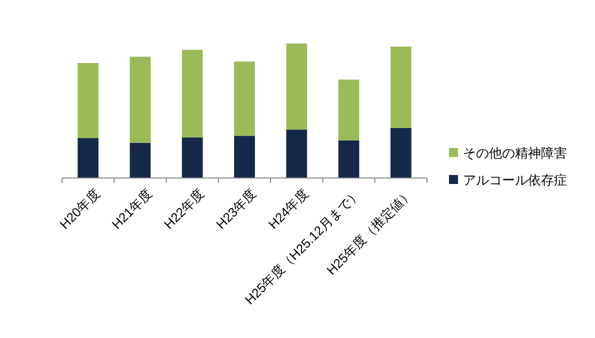  Describe the element at coordinates (236, 209) in the screenshot. I see `x-tick-label: H23年度` at that location.